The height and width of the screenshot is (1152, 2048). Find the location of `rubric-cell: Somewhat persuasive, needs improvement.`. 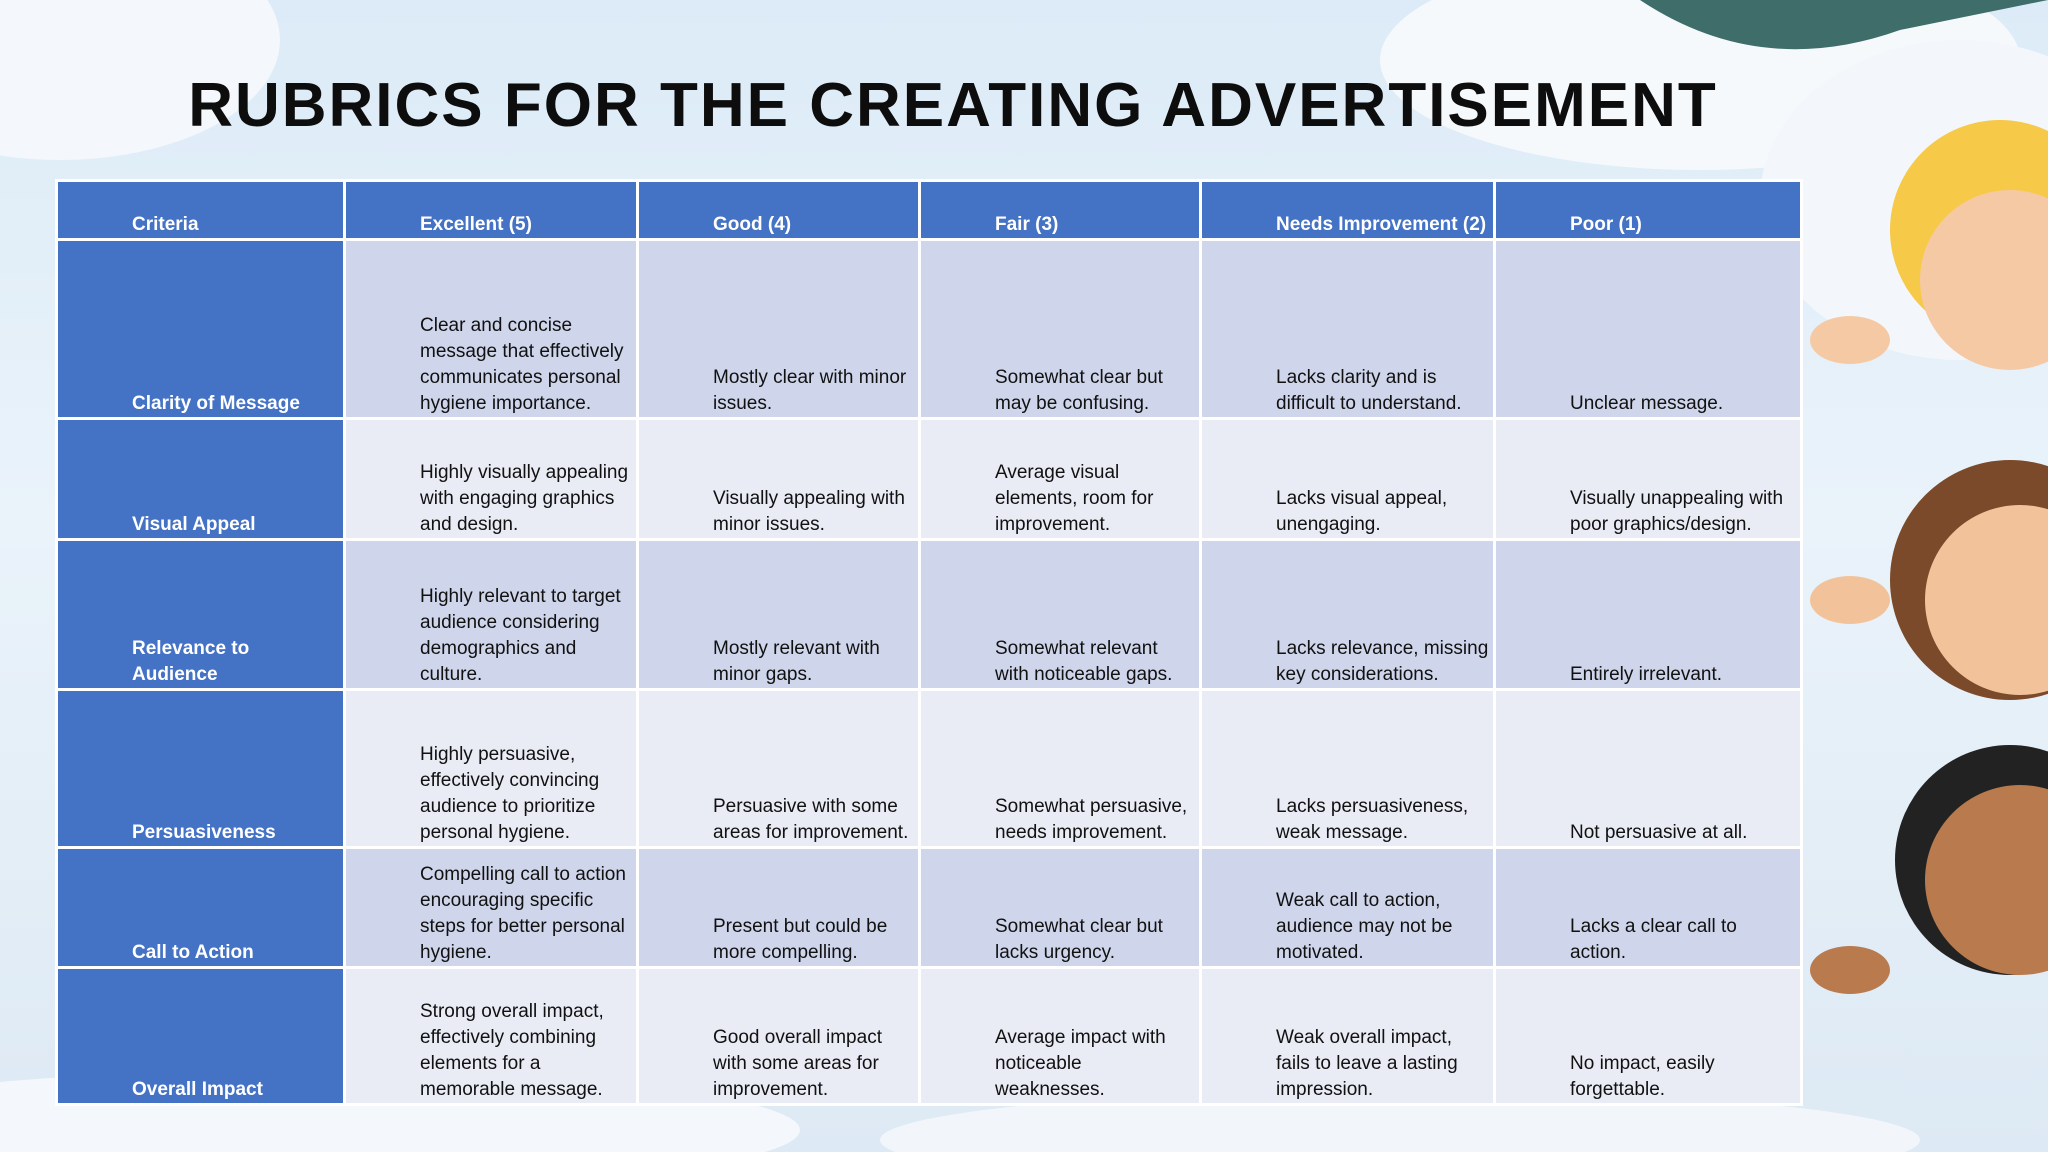

rubric-cell: Somewhat persuasive, needs improvement. is located at coordinates (1060, 768).